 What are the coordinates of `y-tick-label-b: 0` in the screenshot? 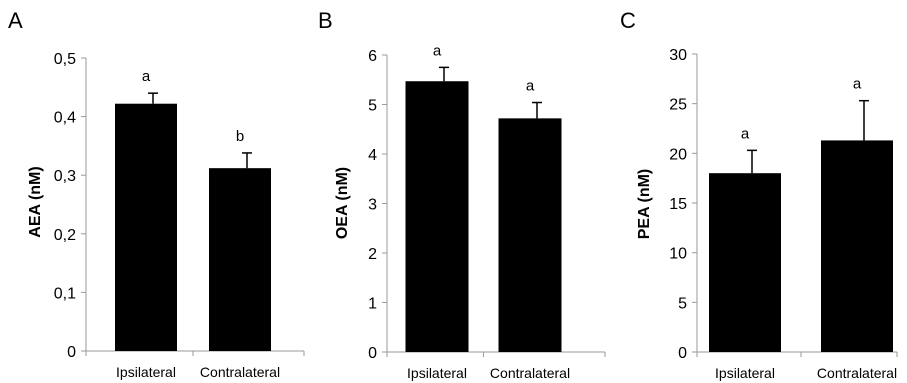 It's located at (372, 353).